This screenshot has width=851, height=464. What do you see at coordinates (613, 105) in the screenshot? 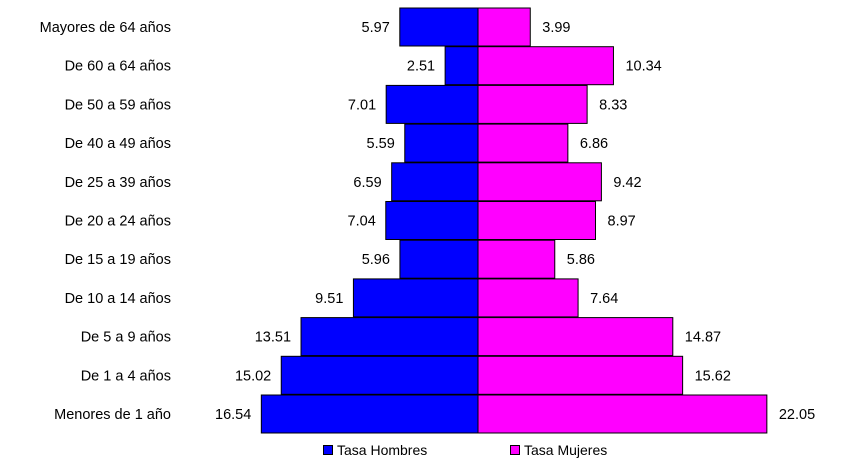
I see `value-label-women: 8.33` at bounding box center [613, 105].